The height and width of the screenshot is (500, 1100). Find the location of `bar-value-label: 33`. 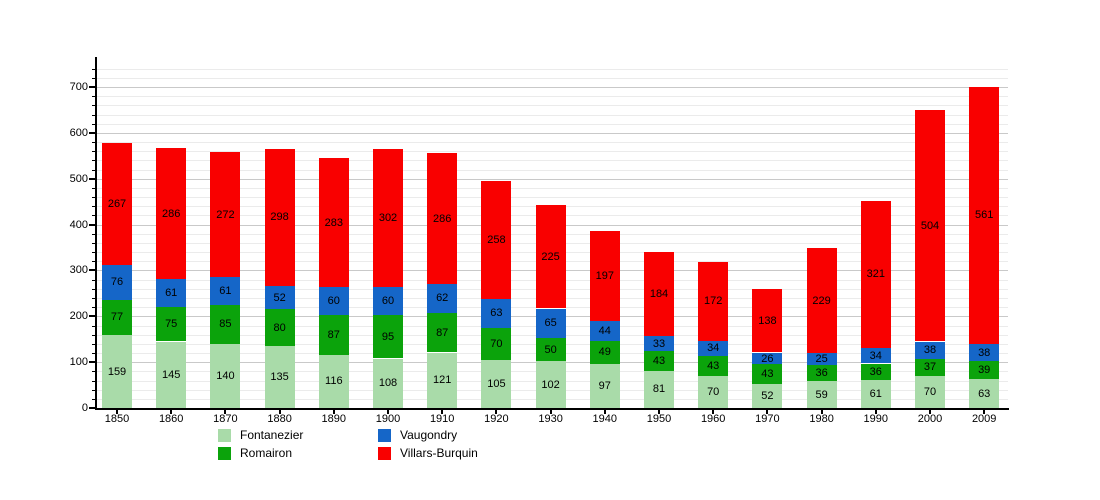

bar-value-label: 33 is located at coordinates (659, 343).